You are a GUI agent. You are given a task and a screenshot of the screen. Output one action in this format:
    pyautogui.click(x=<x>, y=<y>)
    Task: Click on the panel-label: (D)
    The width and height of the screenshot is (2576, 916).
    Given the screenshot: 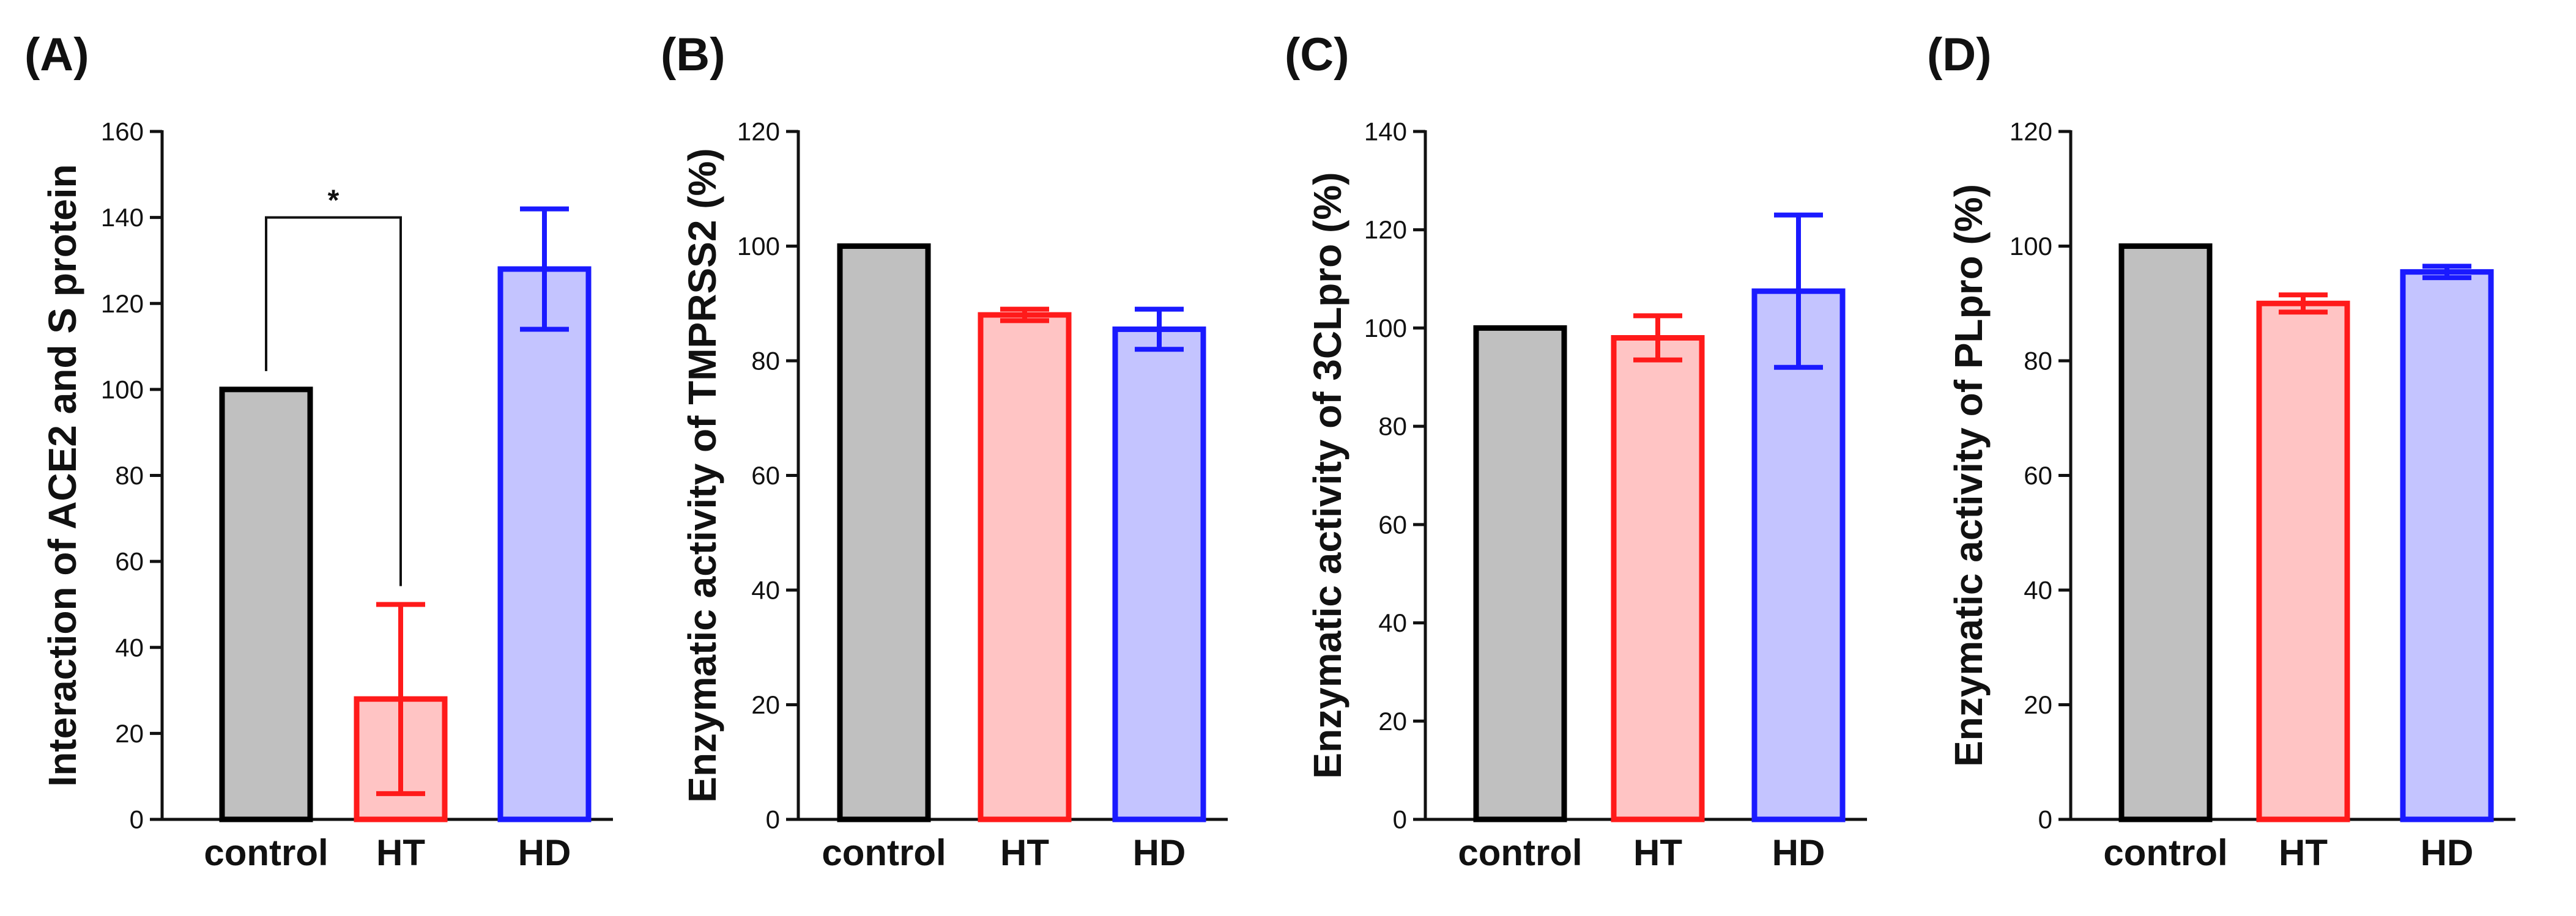 What is the action you would take?
    pyautogui.click(x=1959, y=55)
    